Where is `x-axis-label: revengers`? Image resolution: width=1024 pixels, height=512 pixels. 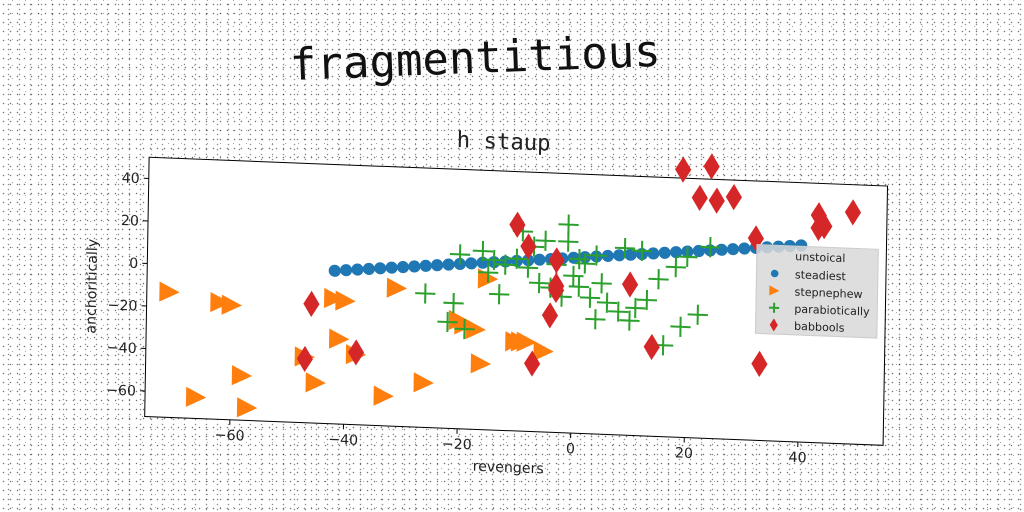 x-axis-label: revengers is located at coordinates (508, 468).